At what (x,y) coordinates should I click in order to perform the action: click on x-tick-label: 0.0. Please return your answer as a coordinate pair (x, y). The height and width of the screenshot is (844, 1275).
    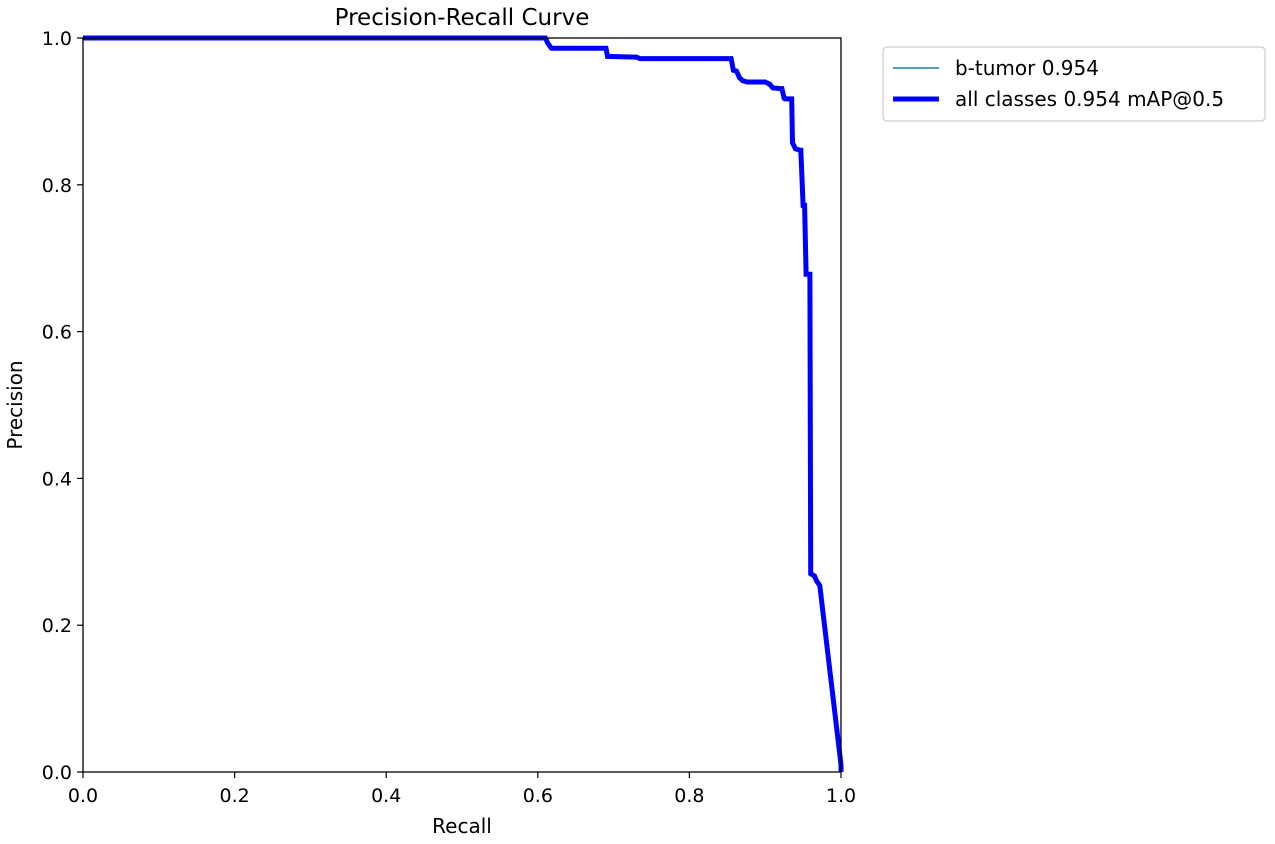
    Looking at the image, I should click on (83, 796).